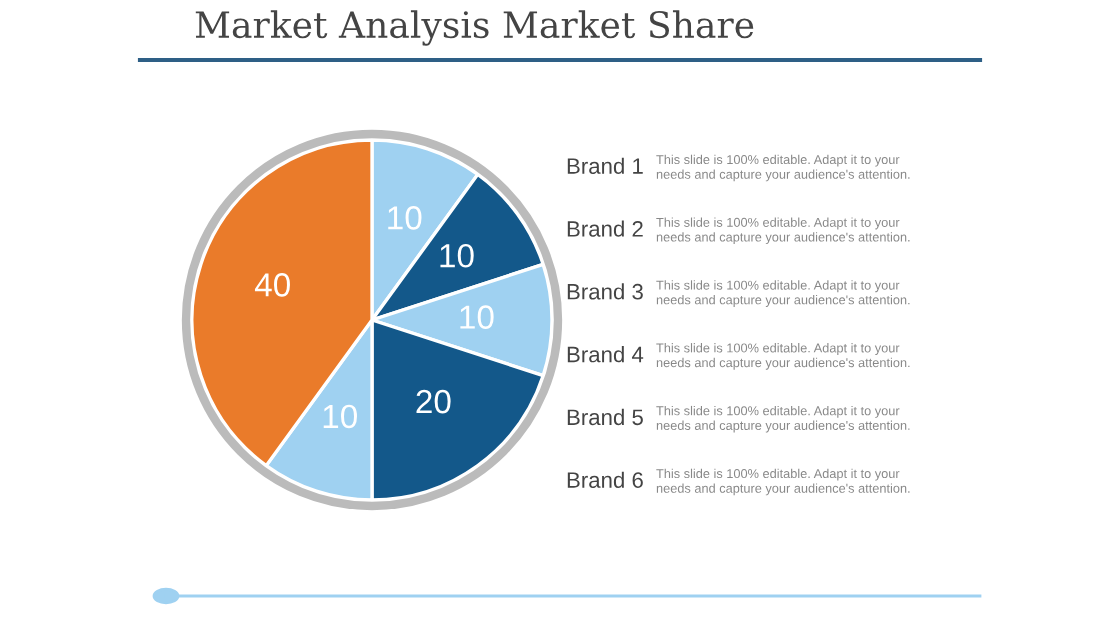  I want to click on data-label: 40, so click(272, 285).